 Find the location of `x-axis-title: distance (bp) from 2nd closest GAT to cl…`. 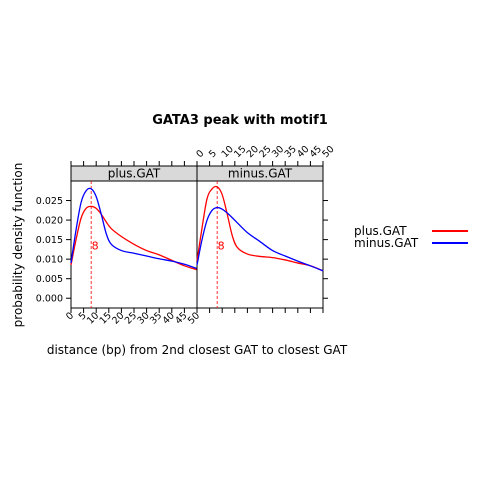

x-axis-title: distance (bp) from 2nd closest GAT to cl… is located at coordinates (197, 350).